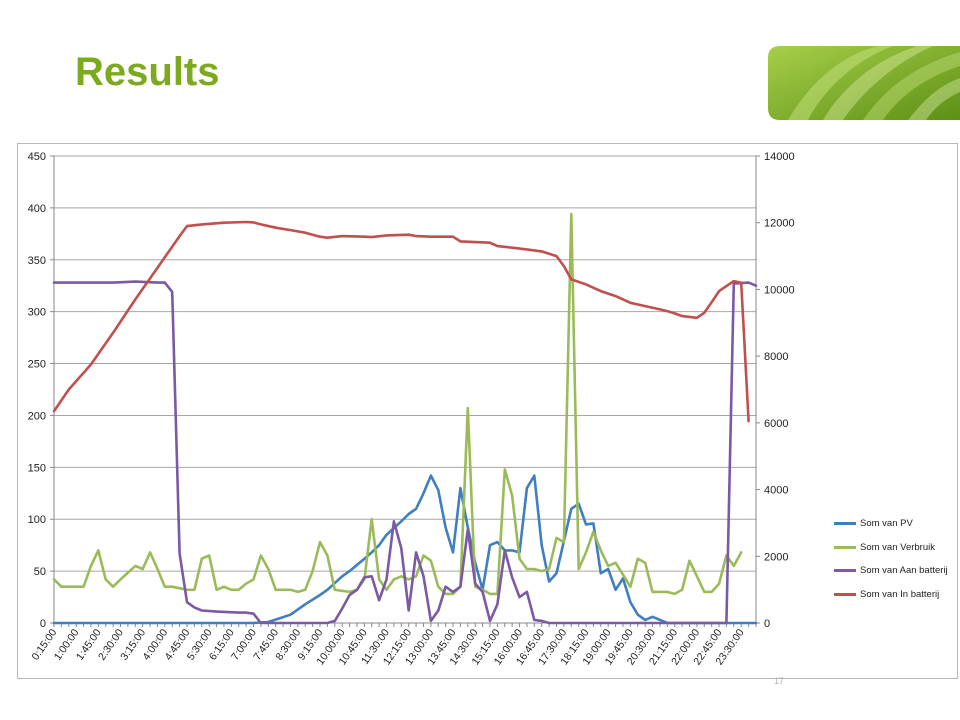  Describe the element at coordinates (37, 313) in the screenshot. I see `y-left-tick-label: 300` at that location.